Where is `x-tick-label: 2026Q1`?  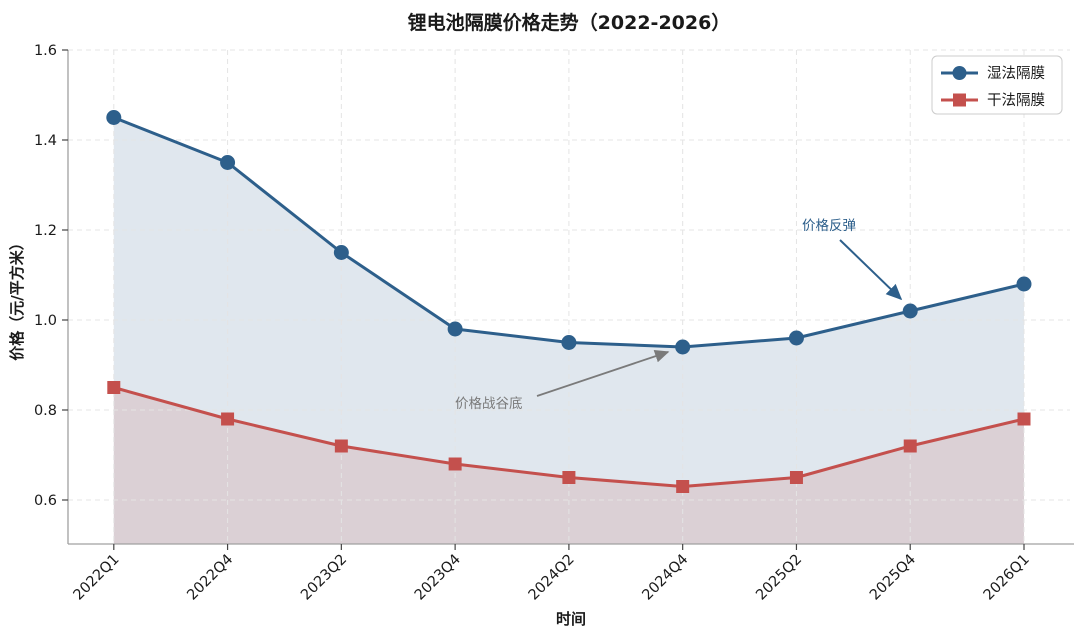
x-tick-label: 2026Q1 is located at coordinates (1007, 578).